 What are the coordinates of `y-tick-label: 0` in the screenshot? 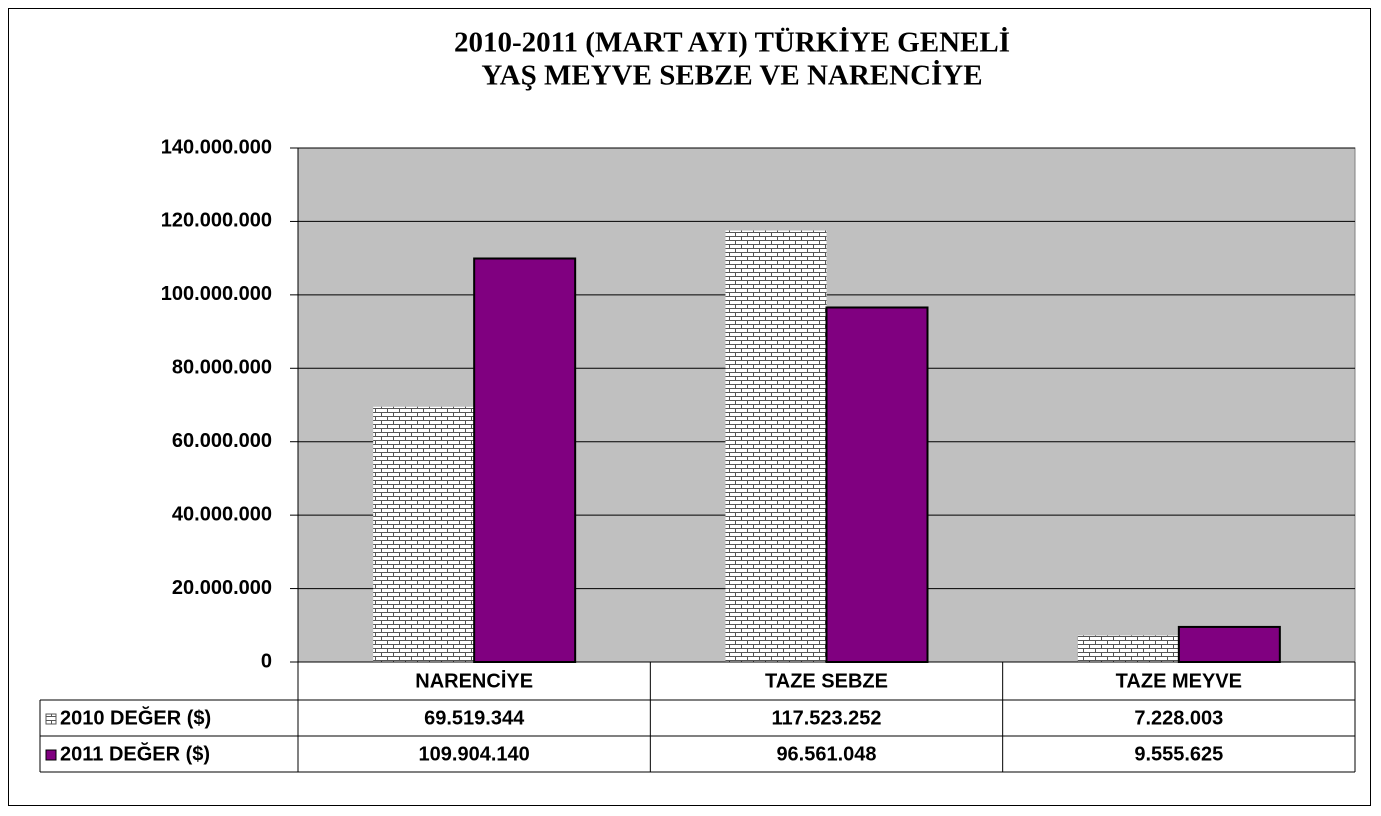 It's located at (266, 661).